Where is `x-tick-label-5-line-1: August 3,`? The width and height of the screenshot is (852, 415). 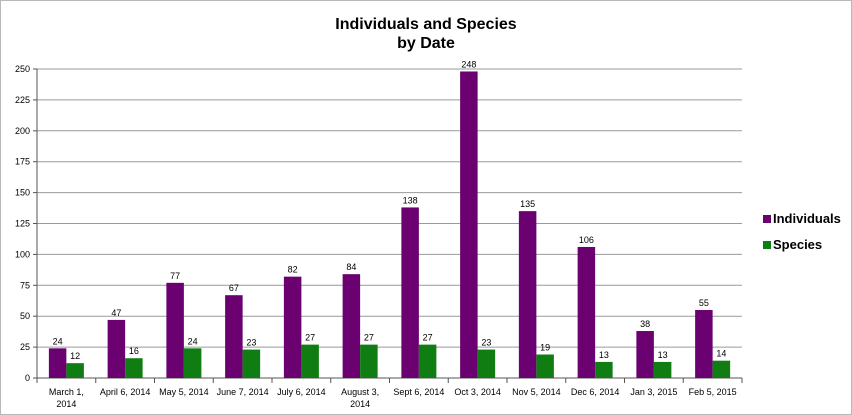 x-tick-label-5-line-1: August 3, is located at coordinates (360, 392).